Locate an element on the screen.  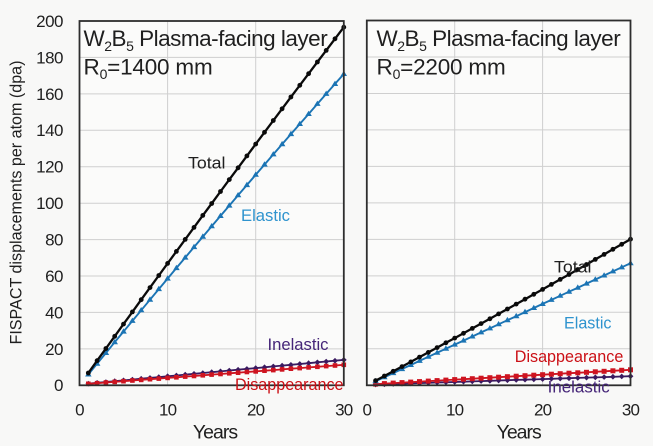
svg-text: 180 is located at coordinates (49, 57).